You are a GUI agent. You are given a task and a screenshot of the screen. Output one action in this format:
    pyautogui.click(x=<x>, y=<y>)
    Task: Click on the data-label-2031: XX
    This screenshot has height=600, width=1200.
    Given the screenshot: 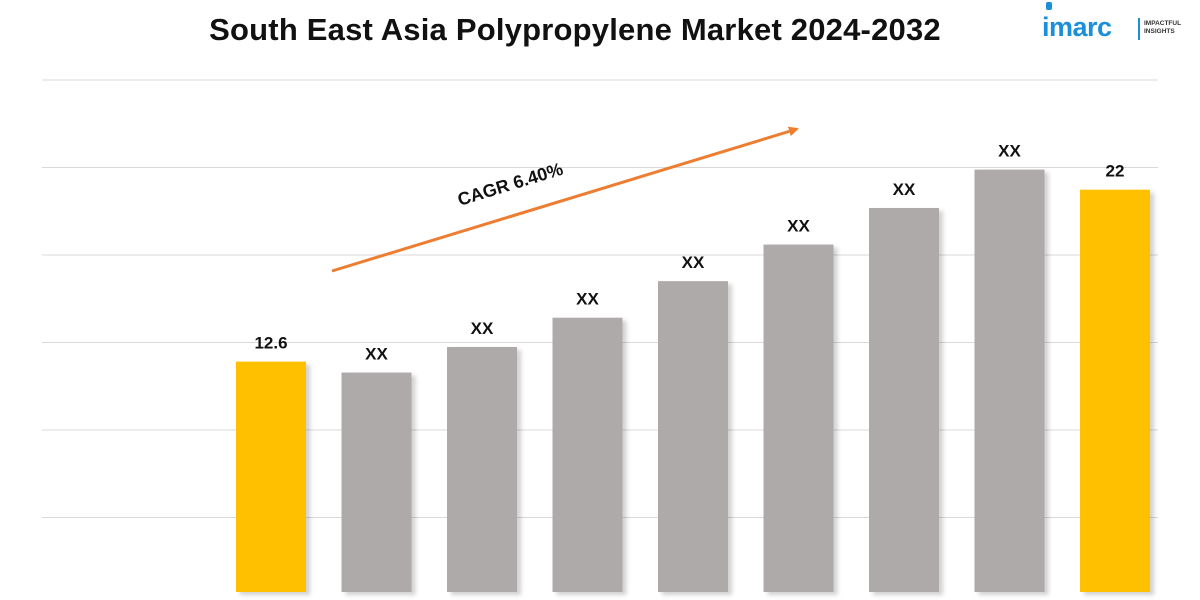 What is the action you would take?
    pyautogui.click(x=1009, y=151)
    